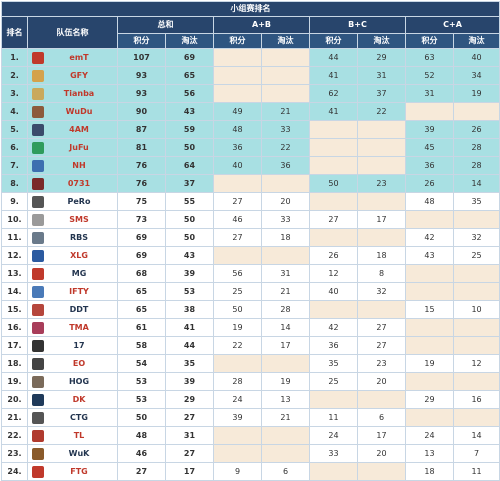 This screenshot has width=500, height=481. What do you see at coordinates (333, 327) in the screenshot?
I see `bc-points-cell: 42` at bounding box center [333, 327].